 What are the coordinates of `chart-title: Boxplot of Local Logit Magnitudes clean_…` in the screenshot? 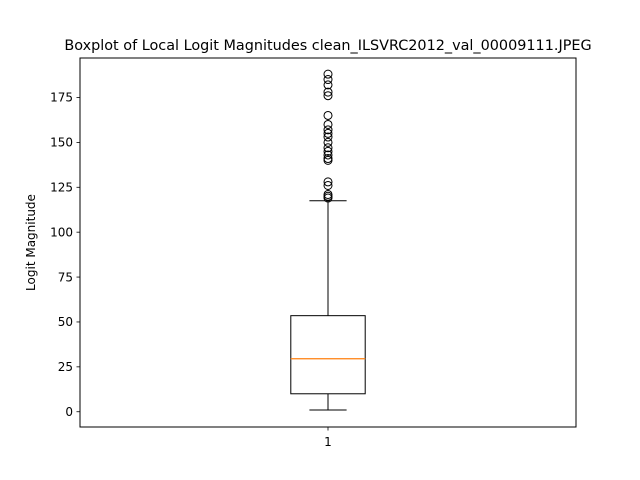 It's located at (327, 46).